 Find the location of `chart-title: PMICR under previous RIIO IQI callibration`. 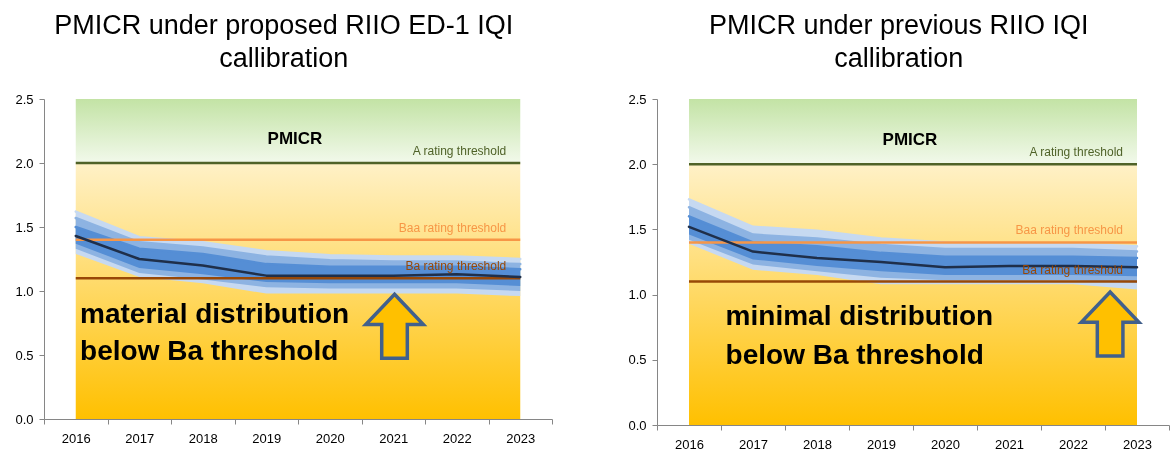

chart-title: PMICR under previous RIIO IQI callibration is located at coordinates (898, 41).